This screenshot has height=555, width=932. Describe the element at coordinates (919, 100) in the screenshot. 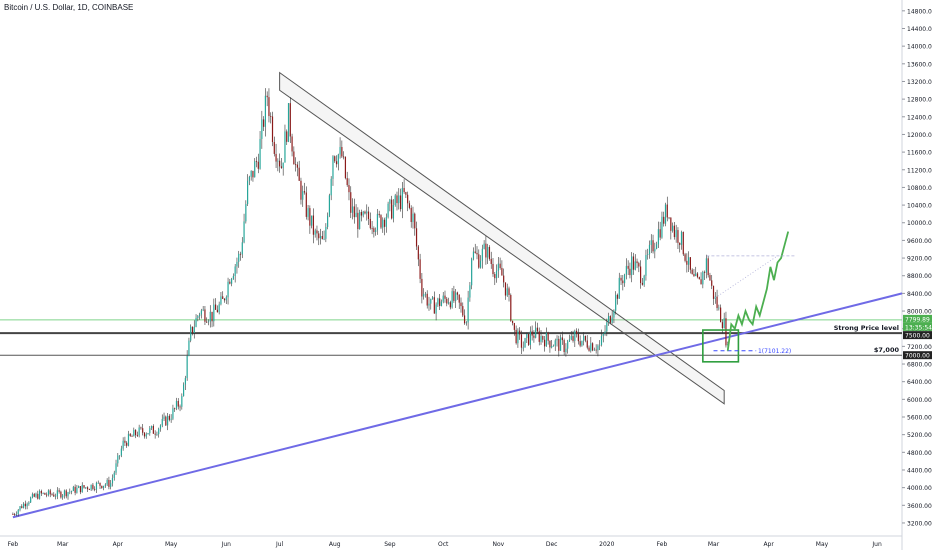

I see `y-tick-label: 12800.00` at that location.